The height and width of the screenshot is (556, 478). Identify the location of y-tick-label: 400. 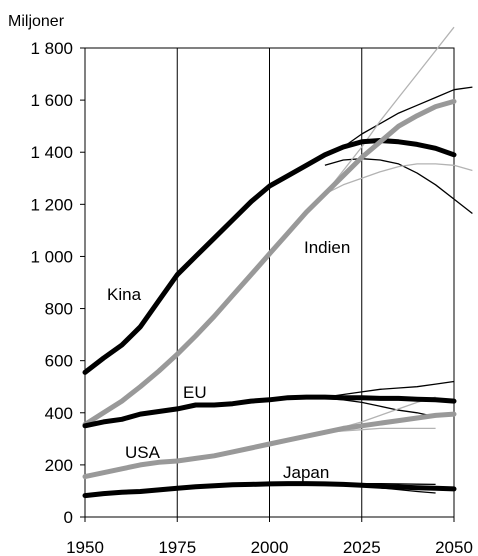
(59, 413).